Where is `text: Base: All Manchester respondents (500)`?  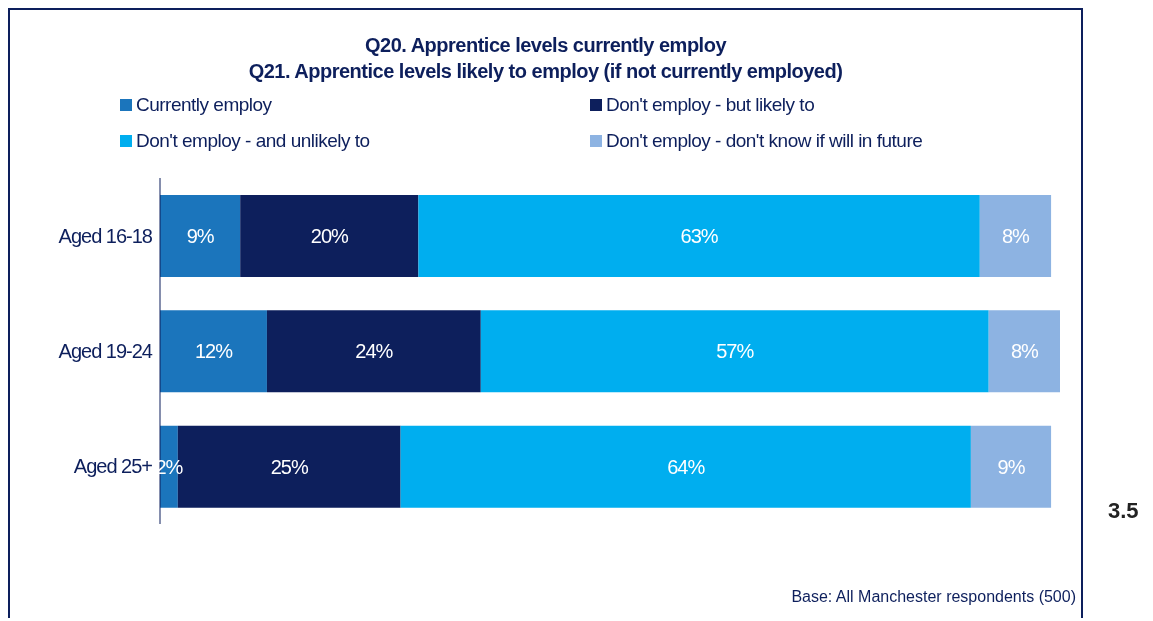
text: Base: All Manchester respondents (500) is located at coordinates (933, 597).